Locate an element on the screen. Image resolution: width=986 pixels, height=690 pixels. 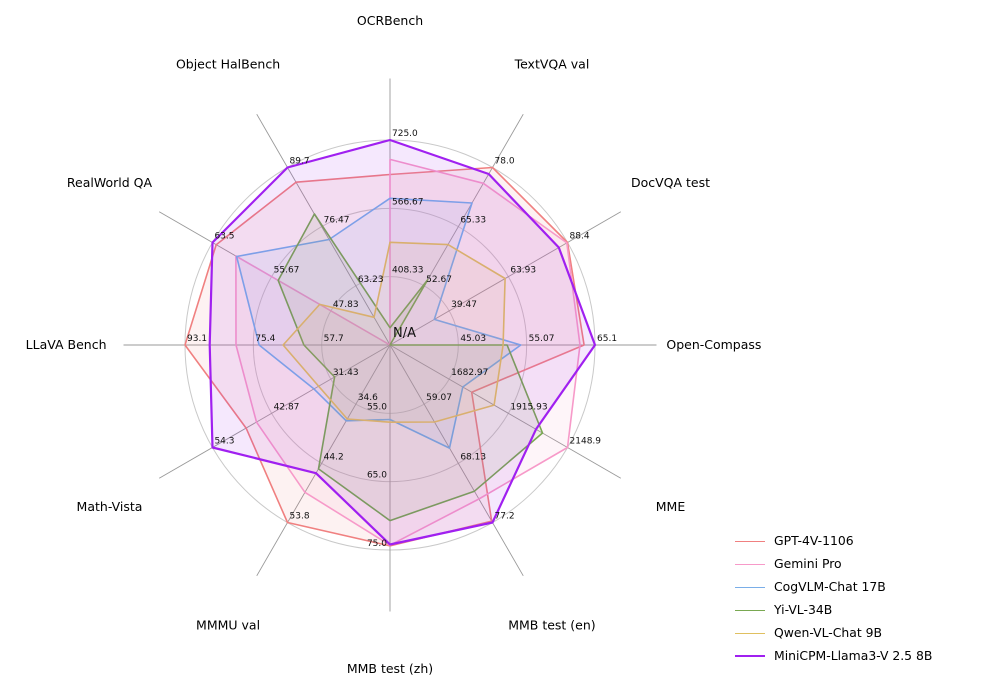
tick-label: 55.0 is located at coordinates (377, 407).